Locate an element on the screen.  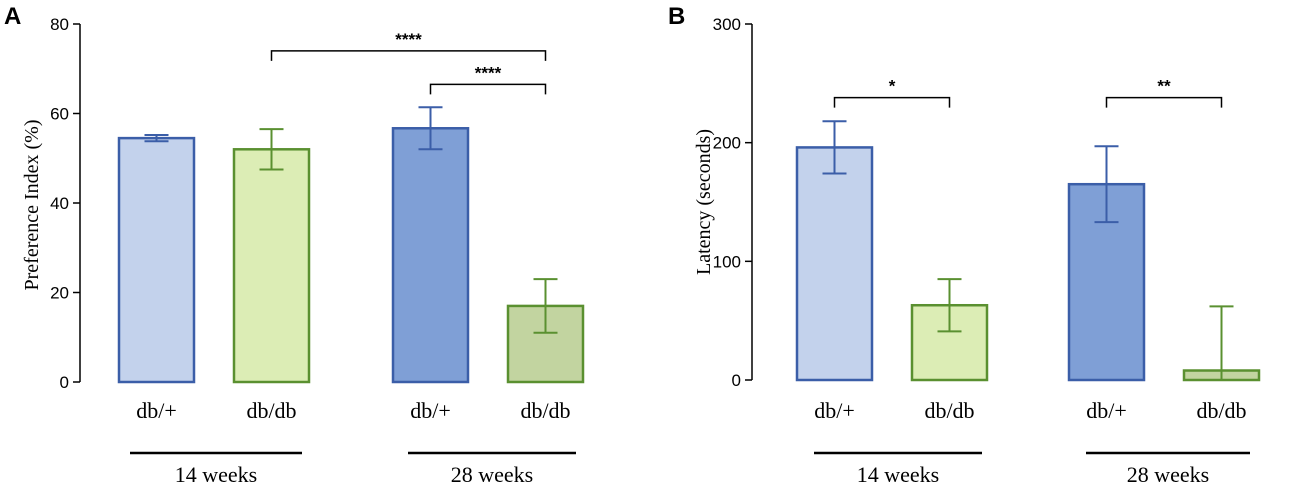
panel-a-group-label: 14 weeks is located at coordinates (216, 474).